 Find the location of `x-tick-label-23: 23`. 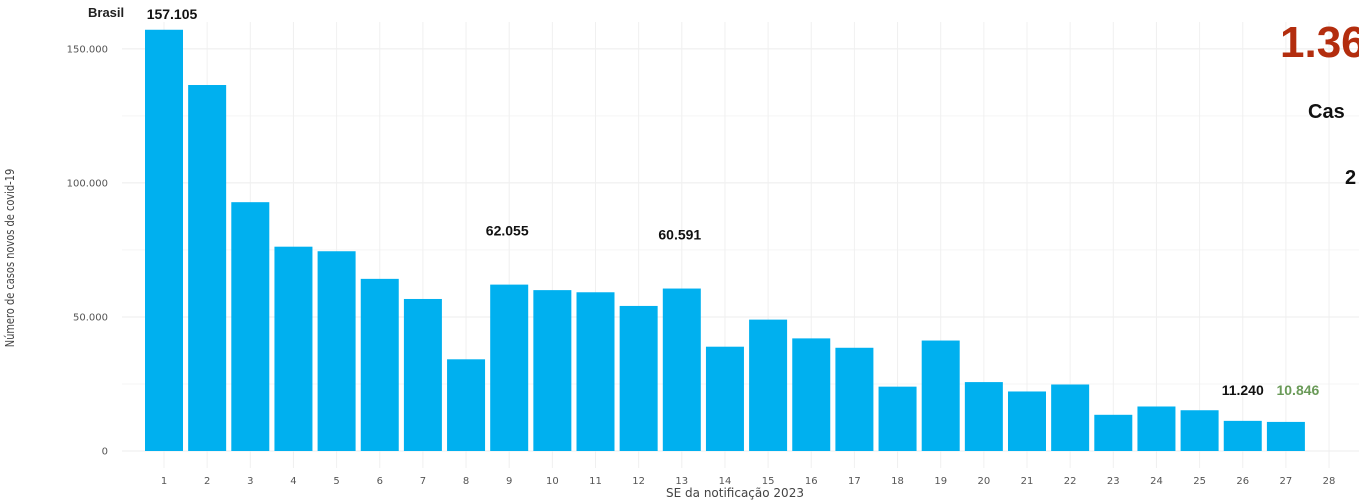

x-tick-label-23: 23 is located at coordinates (1113, 481).